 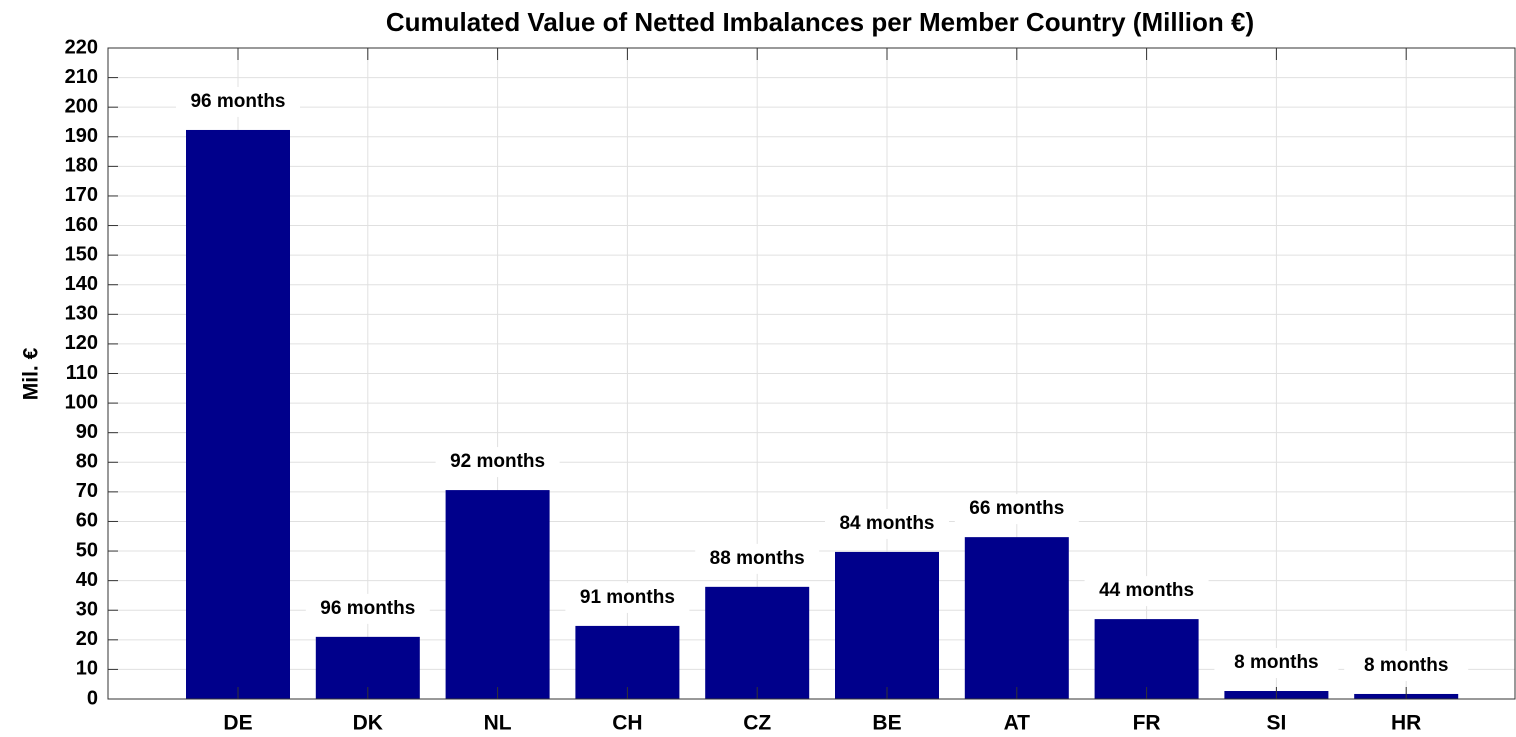 I want to click on y-tick-label: 40, so click(x=87, y=580).